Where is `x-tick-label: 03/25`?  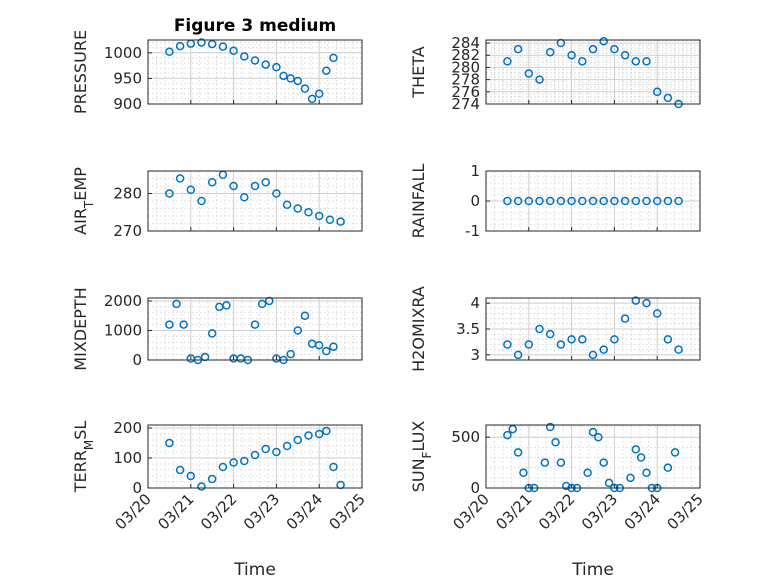 x-tick-label: 03/25 is located at coordinates (685, 511).